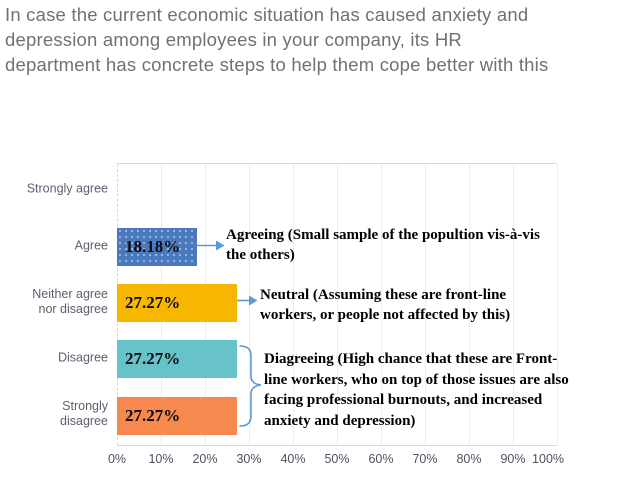 The image size is (623, 485). What do you see at coordinates (469, 459) in the screenshot?
I see `xtick-80: 80%` at bounding box center [469, 459].